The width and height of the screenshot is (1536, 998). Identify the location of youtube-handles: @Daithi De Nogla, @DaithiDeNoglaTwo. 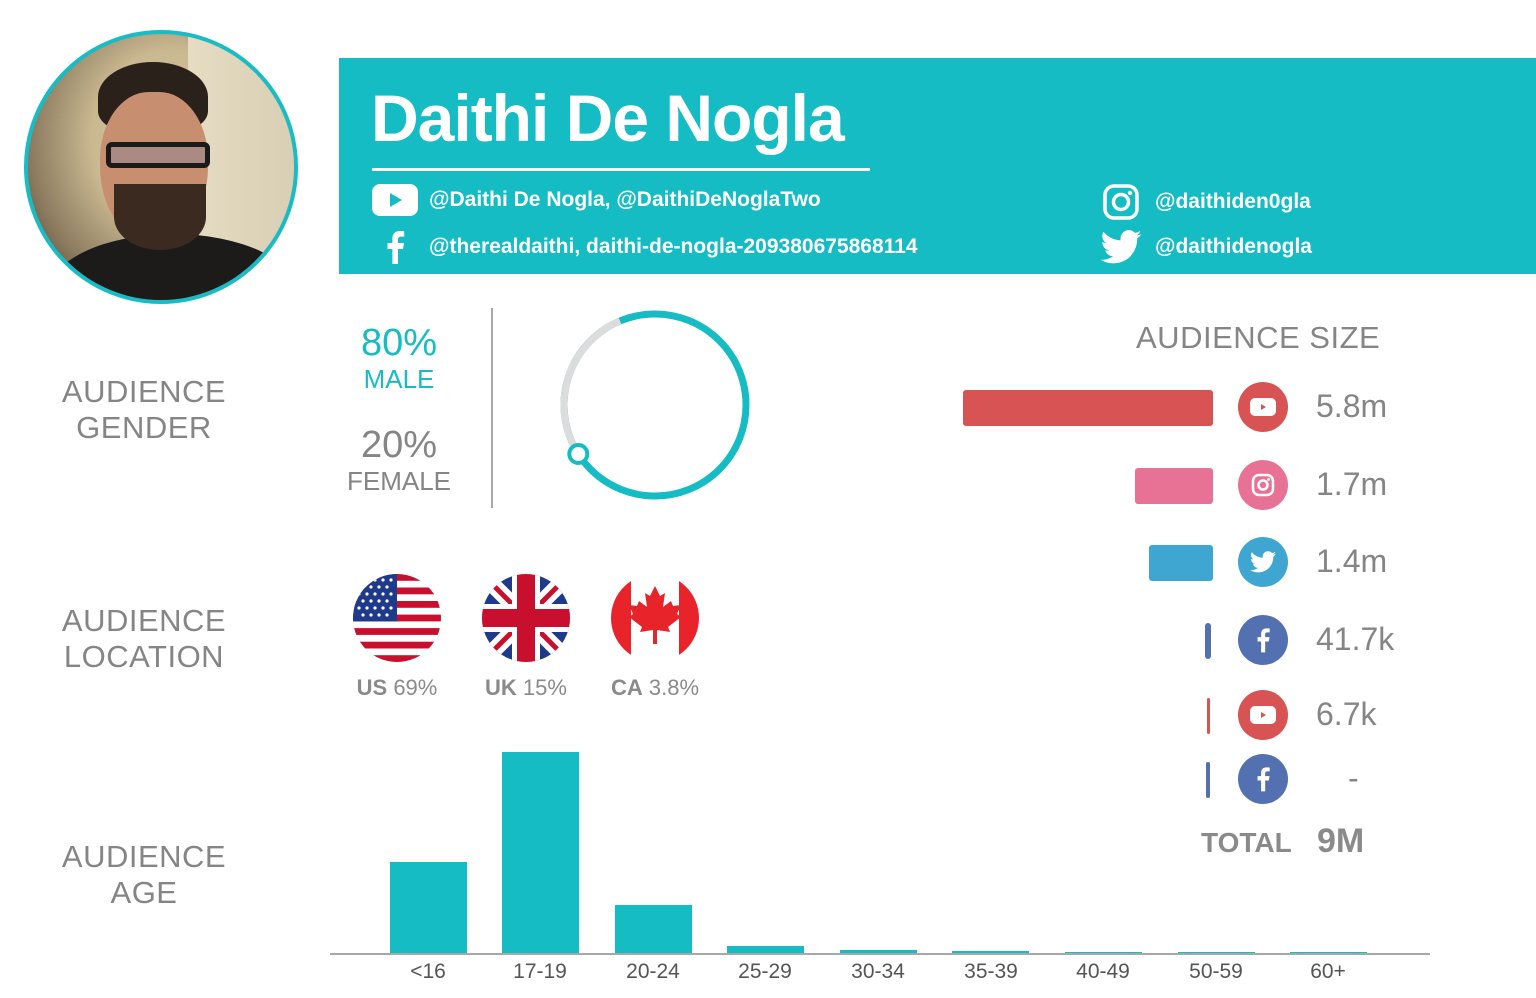
(596, 200).